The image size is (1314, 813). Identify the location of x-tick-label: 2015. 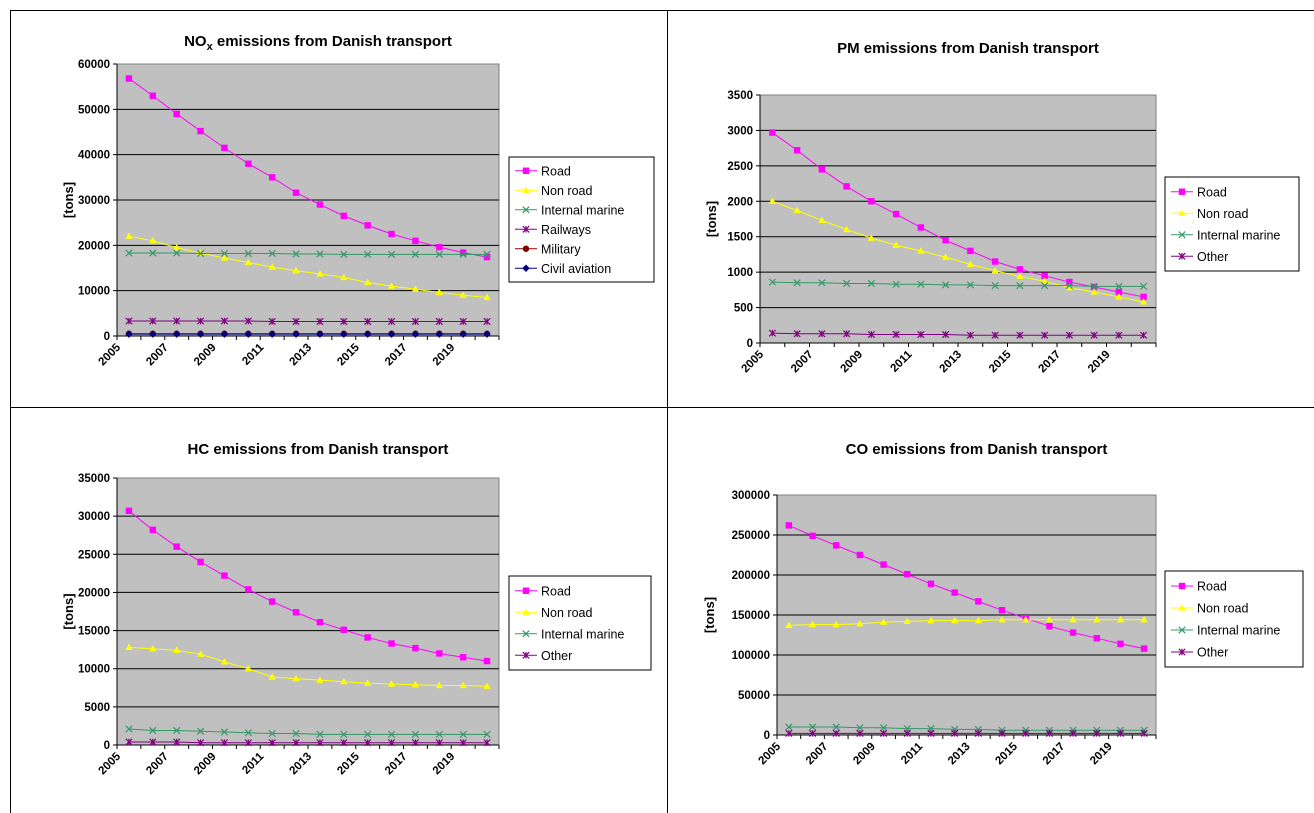
(1000, 361).